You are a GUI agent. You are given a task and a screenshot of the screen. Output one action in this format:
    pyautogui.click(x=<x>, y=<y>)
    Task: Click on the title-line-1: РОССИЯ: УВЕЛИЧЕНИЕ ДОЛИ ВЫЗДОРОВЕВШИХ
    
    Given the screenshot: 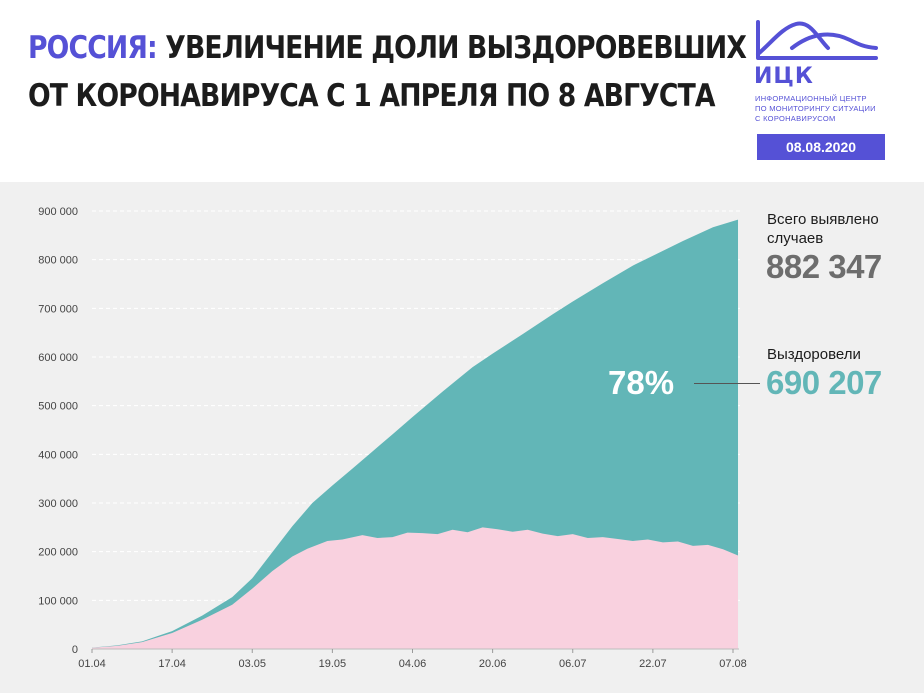 What is the action you would take?
    pyautogui.click(x=387, y=48)
    